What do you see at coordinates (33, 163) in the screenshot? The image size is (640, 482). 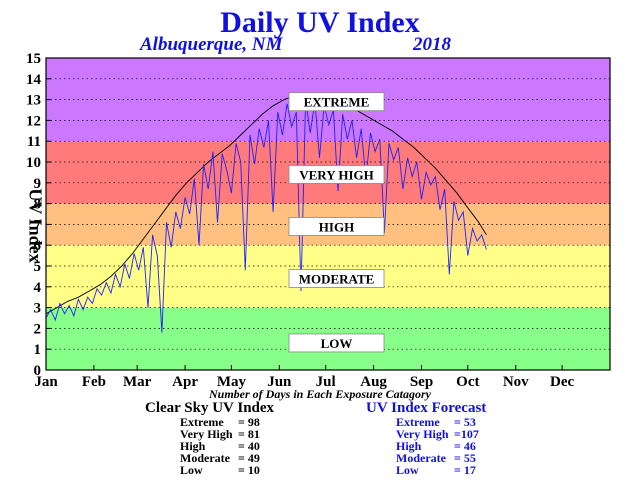 I see `y-tick-label: 10` at bounding box center [33, 163].